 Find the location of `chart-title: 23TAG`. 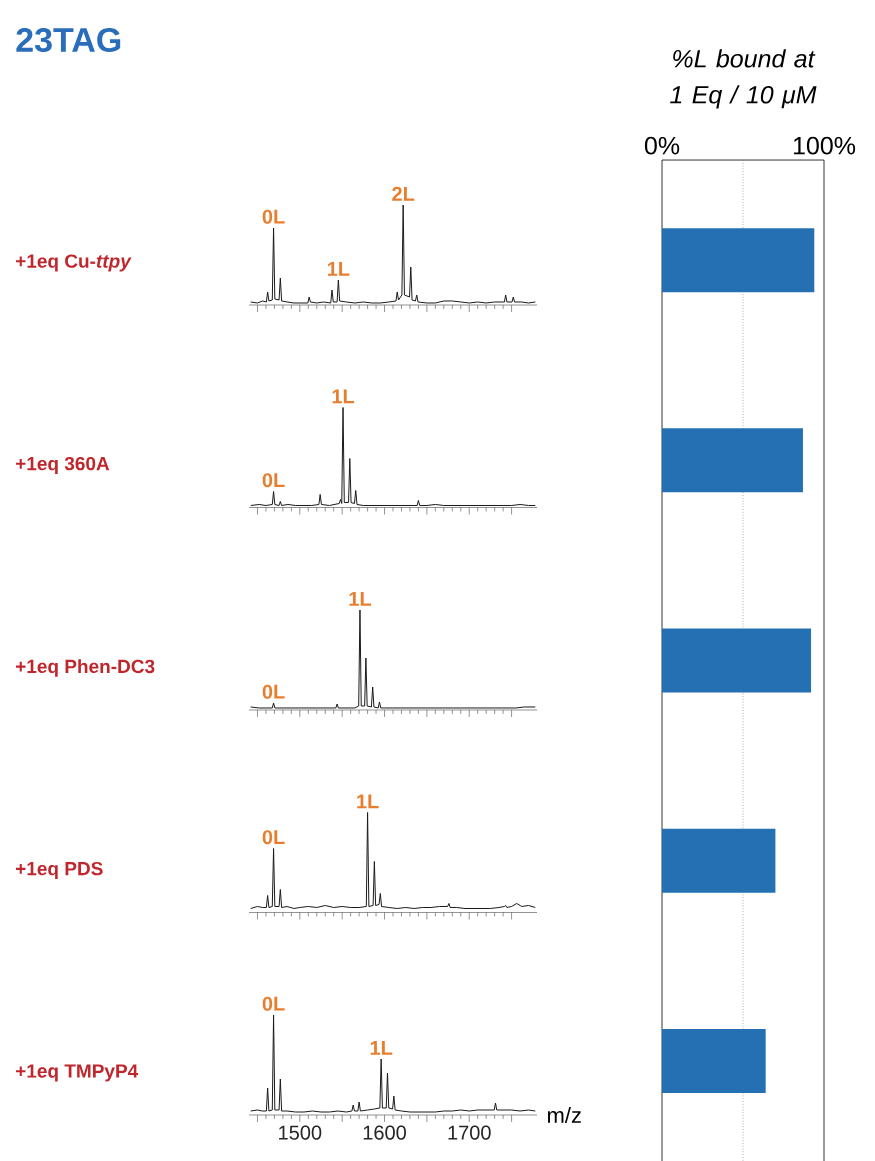

chart-title: 23TAG is located at coordinates (68, 40).